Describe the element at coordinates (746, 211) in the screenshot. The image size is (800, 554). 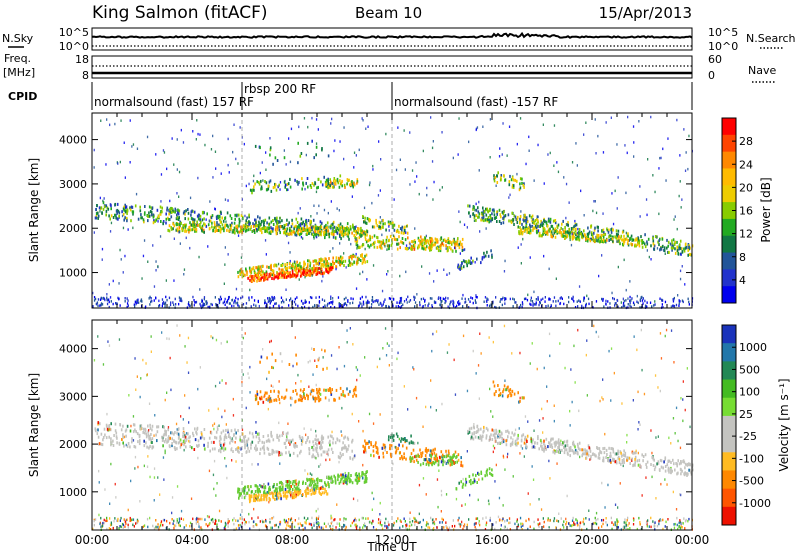
I see `colorbar-tick-label: 16` at that location.